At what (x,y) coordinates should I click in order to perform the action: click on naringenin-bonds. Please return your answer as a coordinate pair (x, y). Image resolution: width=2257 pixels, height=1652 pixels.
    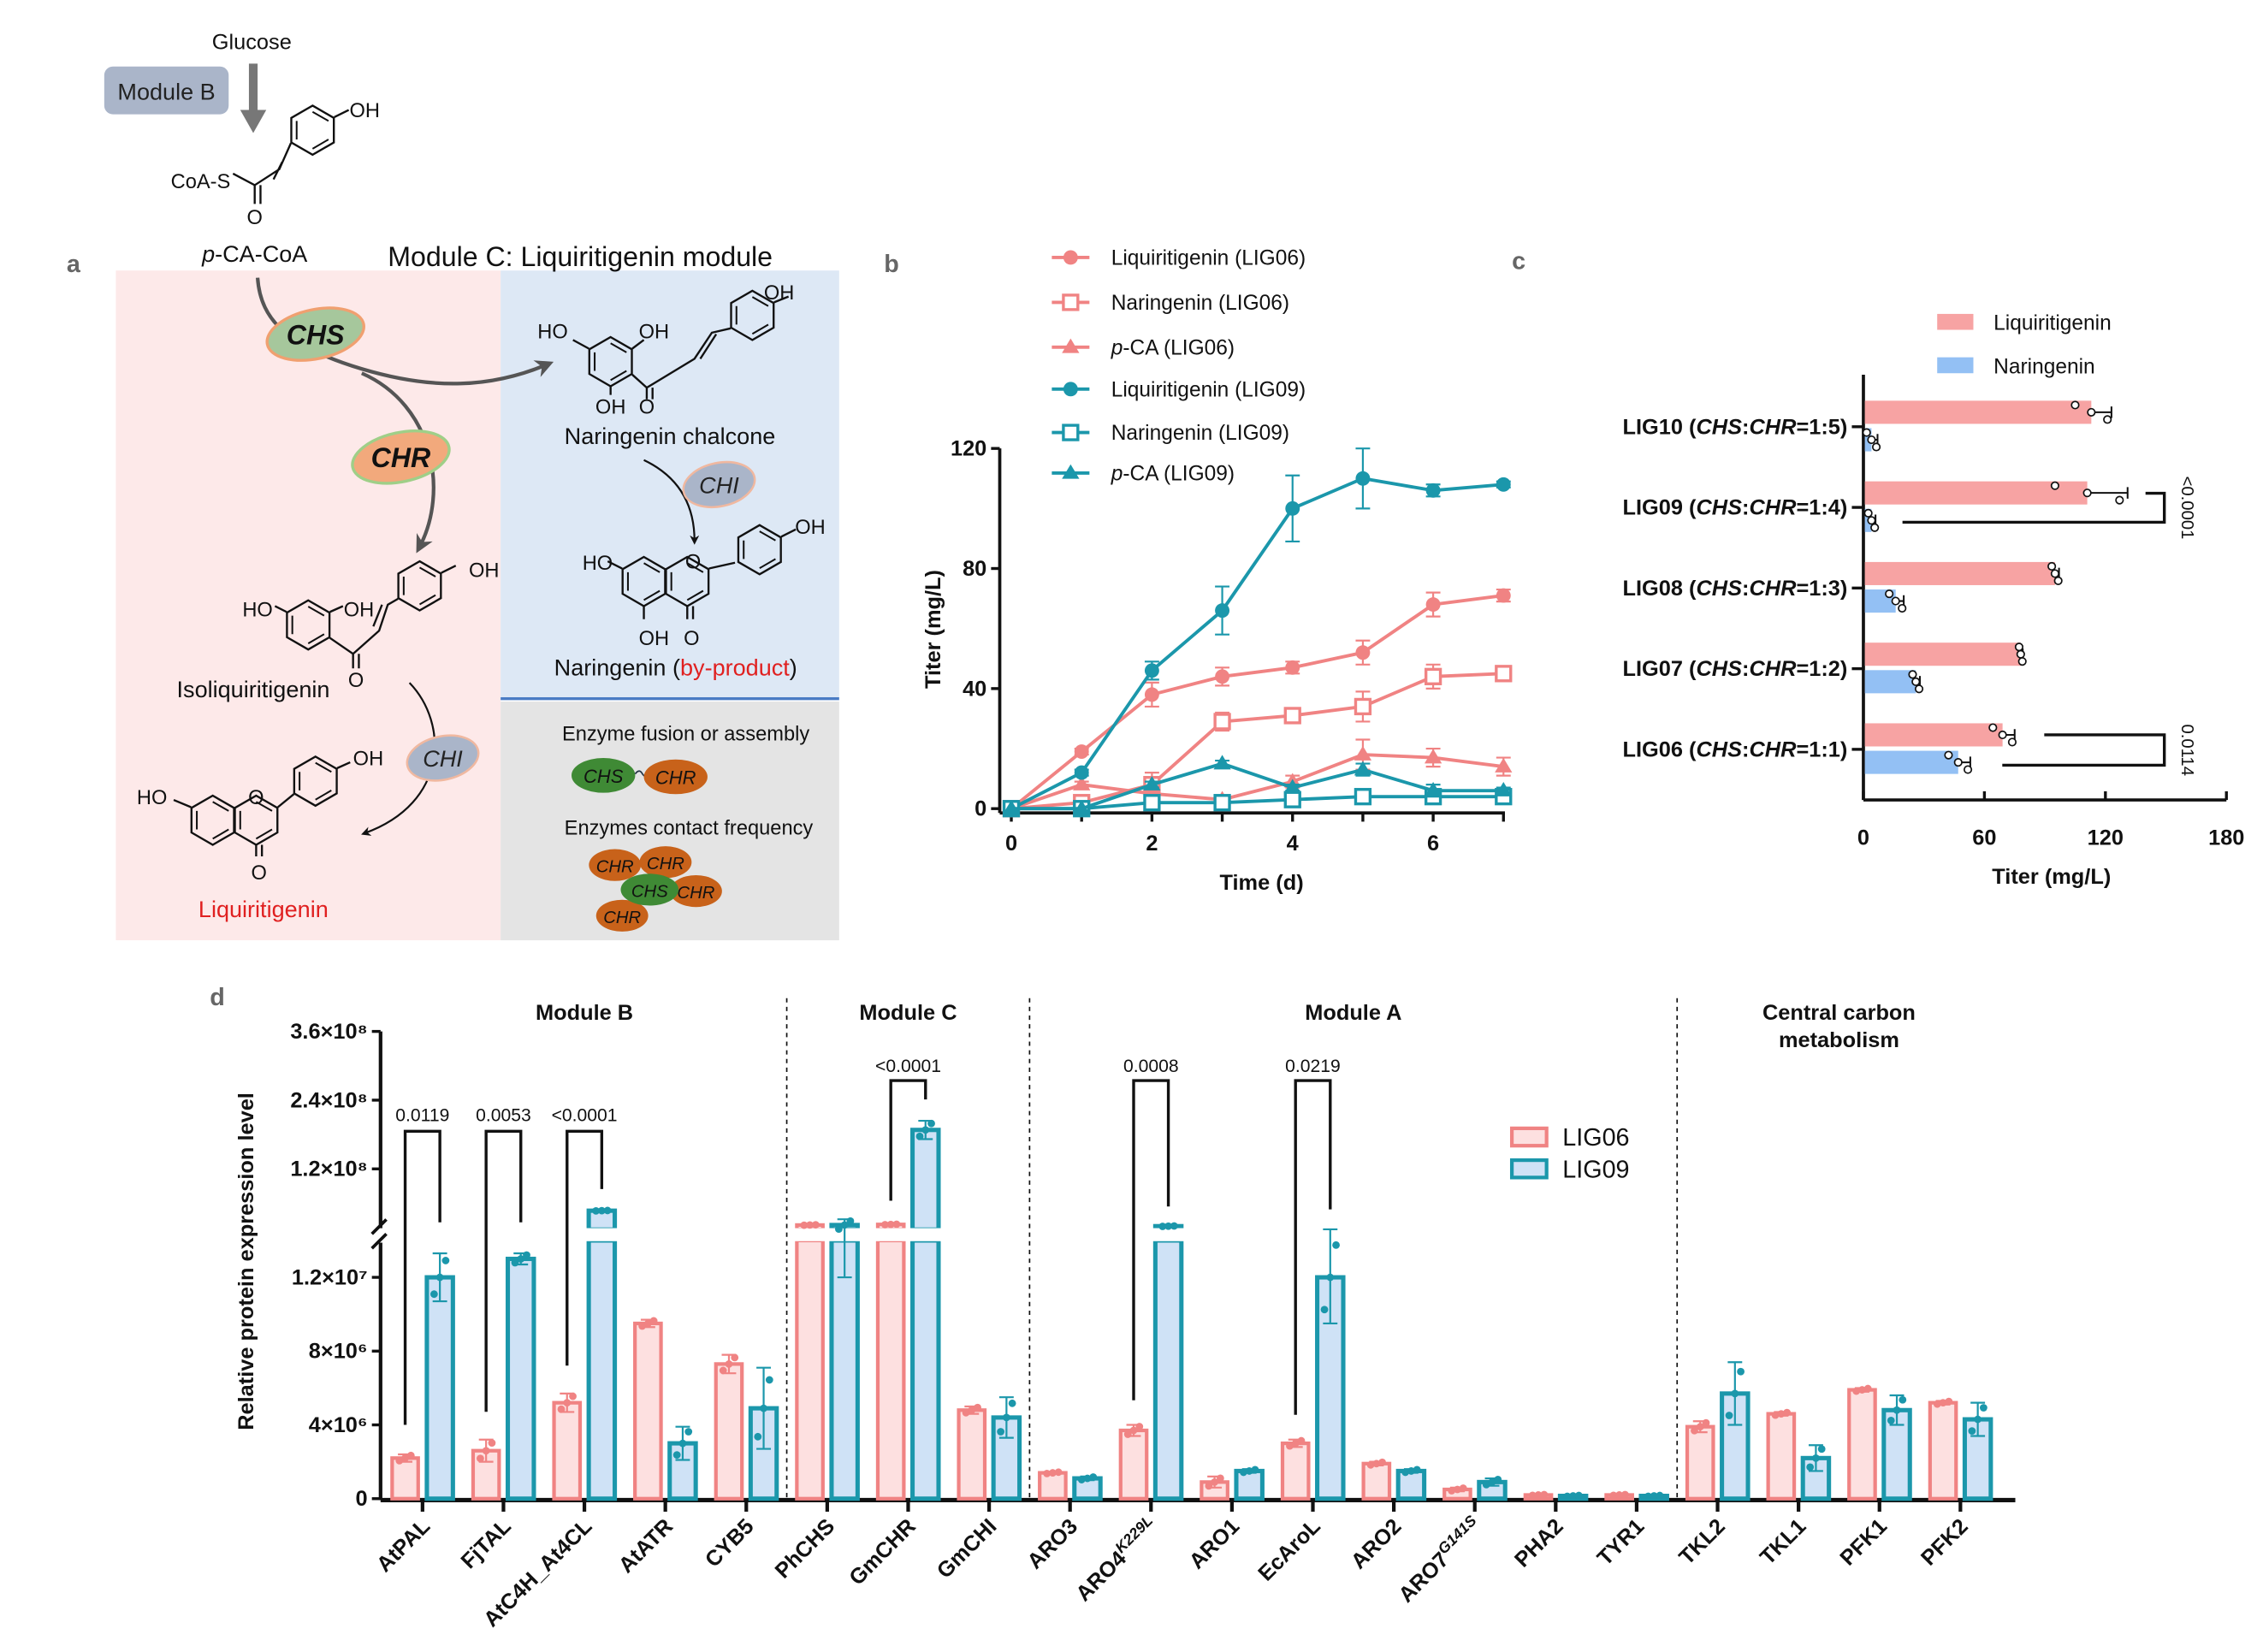
    Looking at the image, I should click on (702, 573).